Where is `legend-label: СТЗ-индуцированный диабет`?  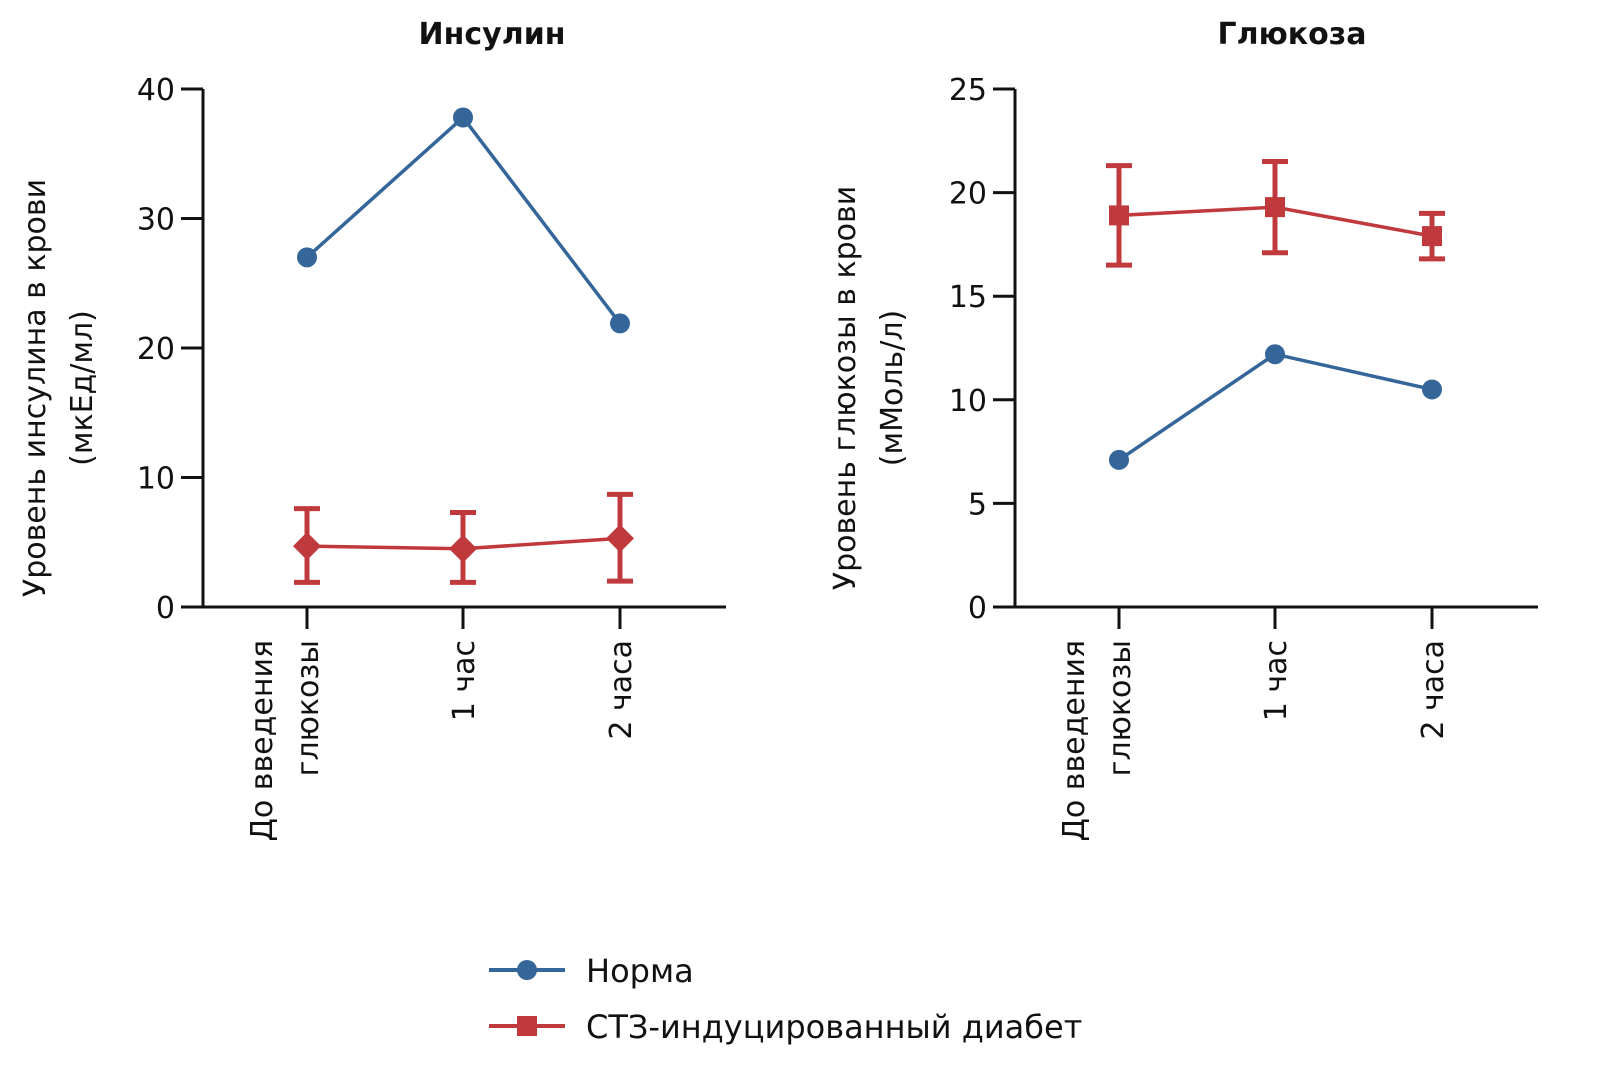
legend-label: СТЗ-индуцированный диабет is located at coordinates (834, 1027).